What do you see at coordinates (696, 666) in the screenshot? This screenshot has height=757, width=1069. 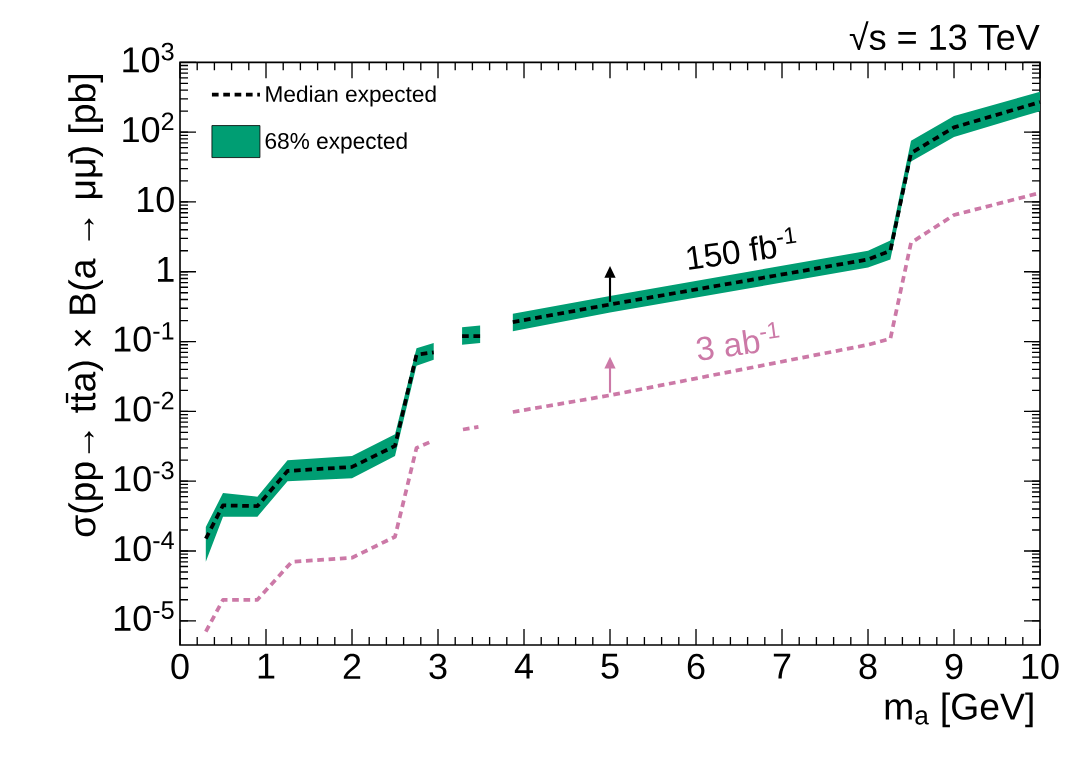 I see `x-tick-label: 6` at bounding box center [696, 666].